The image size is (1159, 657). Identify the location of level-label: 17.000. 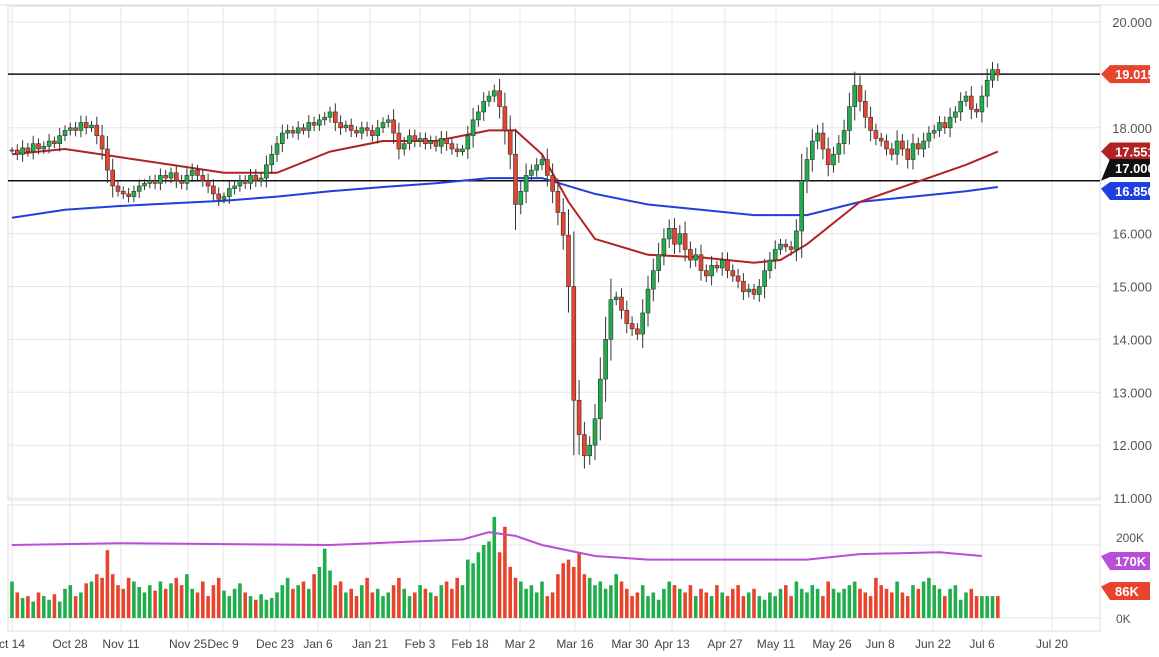
(1128, 170).